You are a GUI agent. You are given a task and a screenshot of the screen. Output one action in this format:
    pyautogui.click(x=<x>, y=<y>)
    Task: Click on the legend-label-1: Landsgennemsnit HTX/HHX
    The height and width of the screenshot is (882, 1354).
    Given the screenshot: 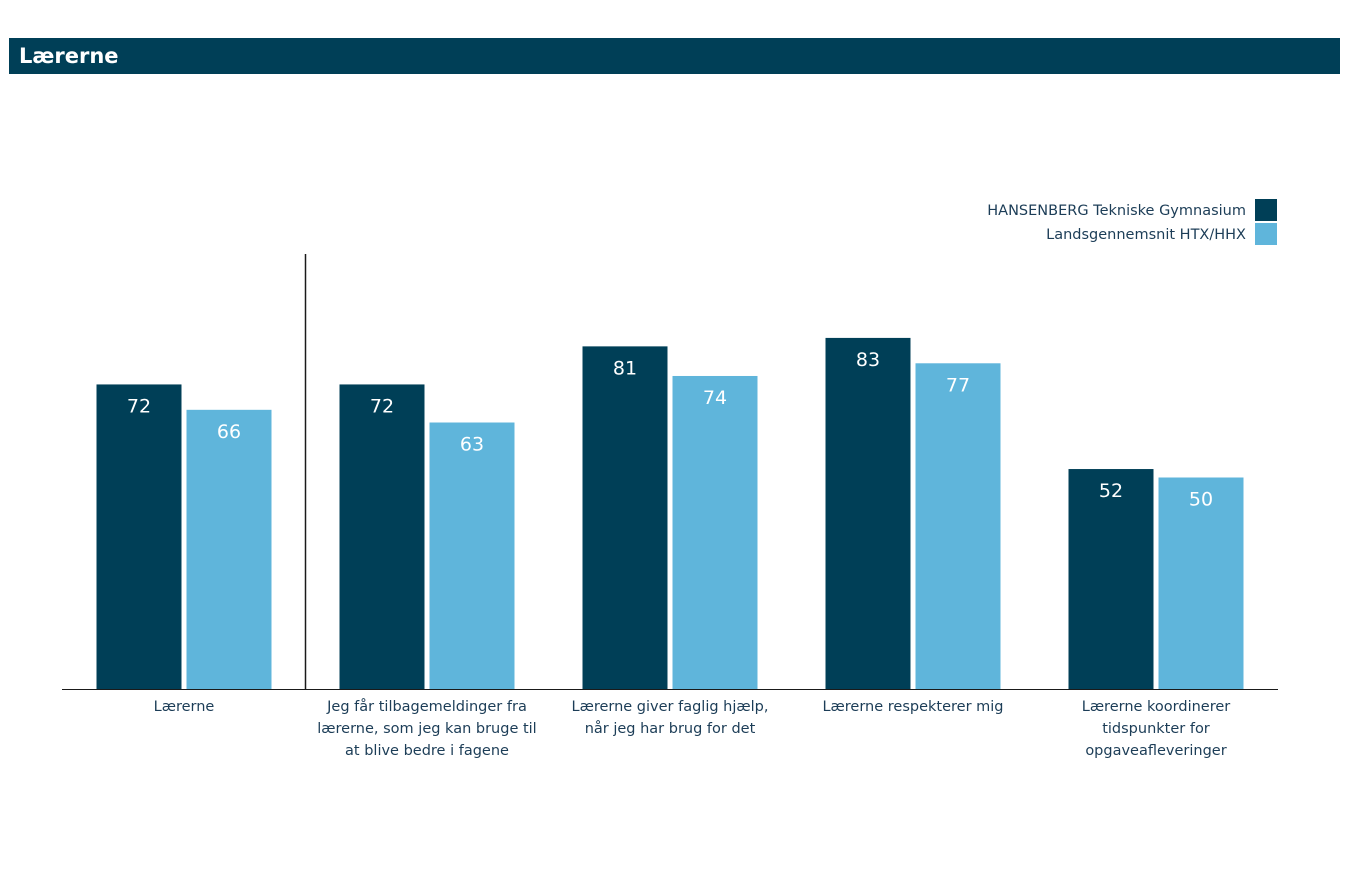 What is the action you would take?
    pyautogui.click(x=1146, y=235)
    